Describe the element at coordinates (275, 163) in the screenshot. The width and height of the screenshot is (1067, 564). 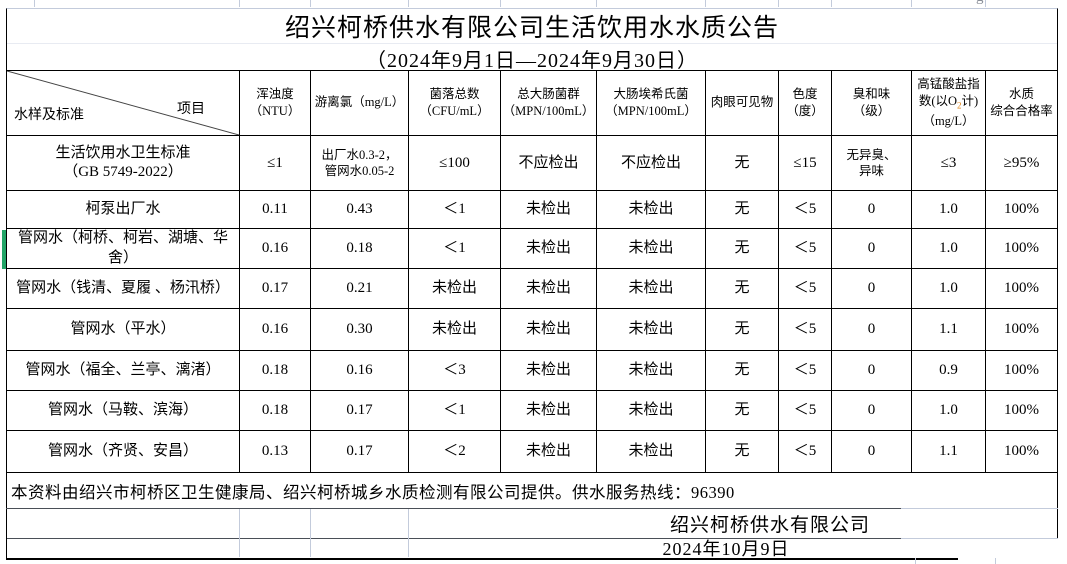
I see `table-cell: ≤1` at that location.